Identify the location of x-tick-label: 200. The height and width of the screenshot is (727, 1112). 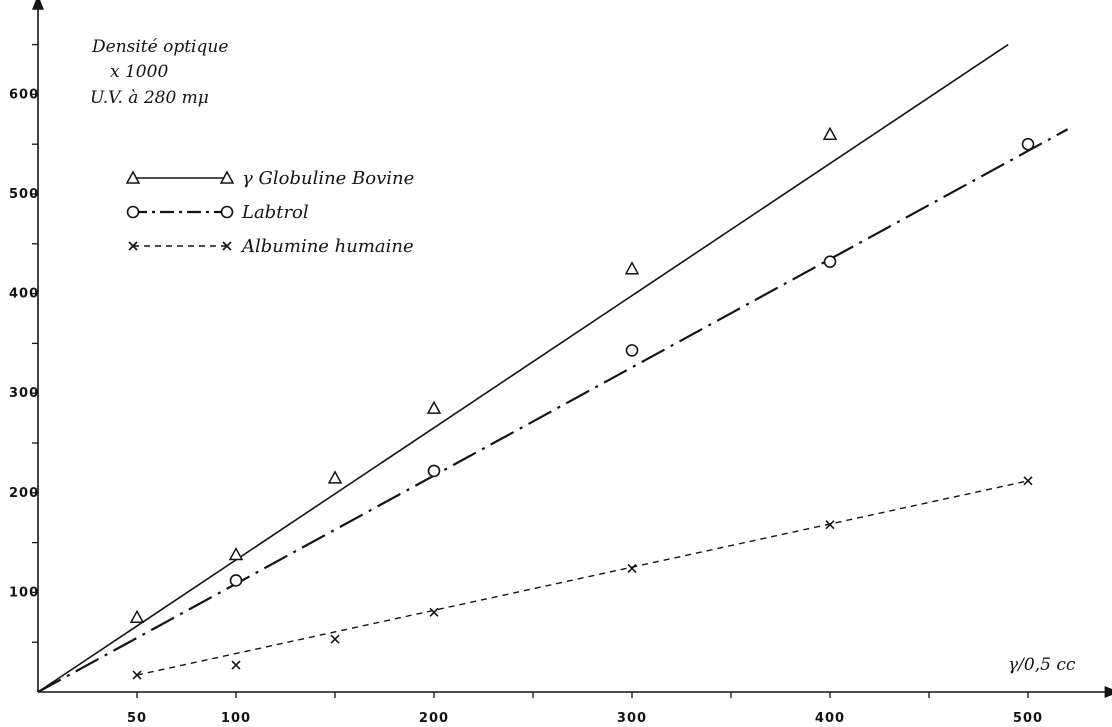
(434, 718).